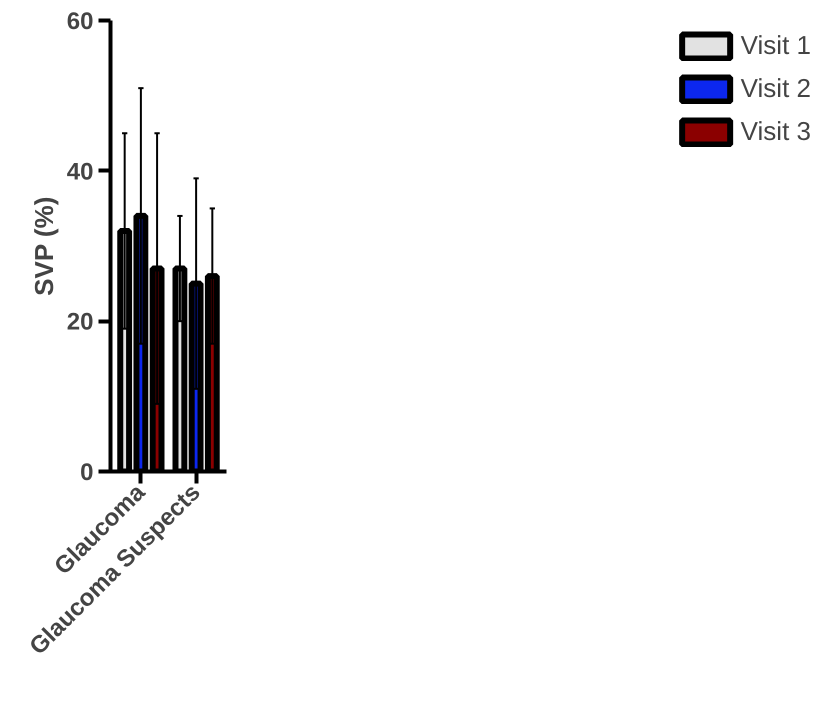  I want to click on y-tick-label: 40, so click(80, 172).